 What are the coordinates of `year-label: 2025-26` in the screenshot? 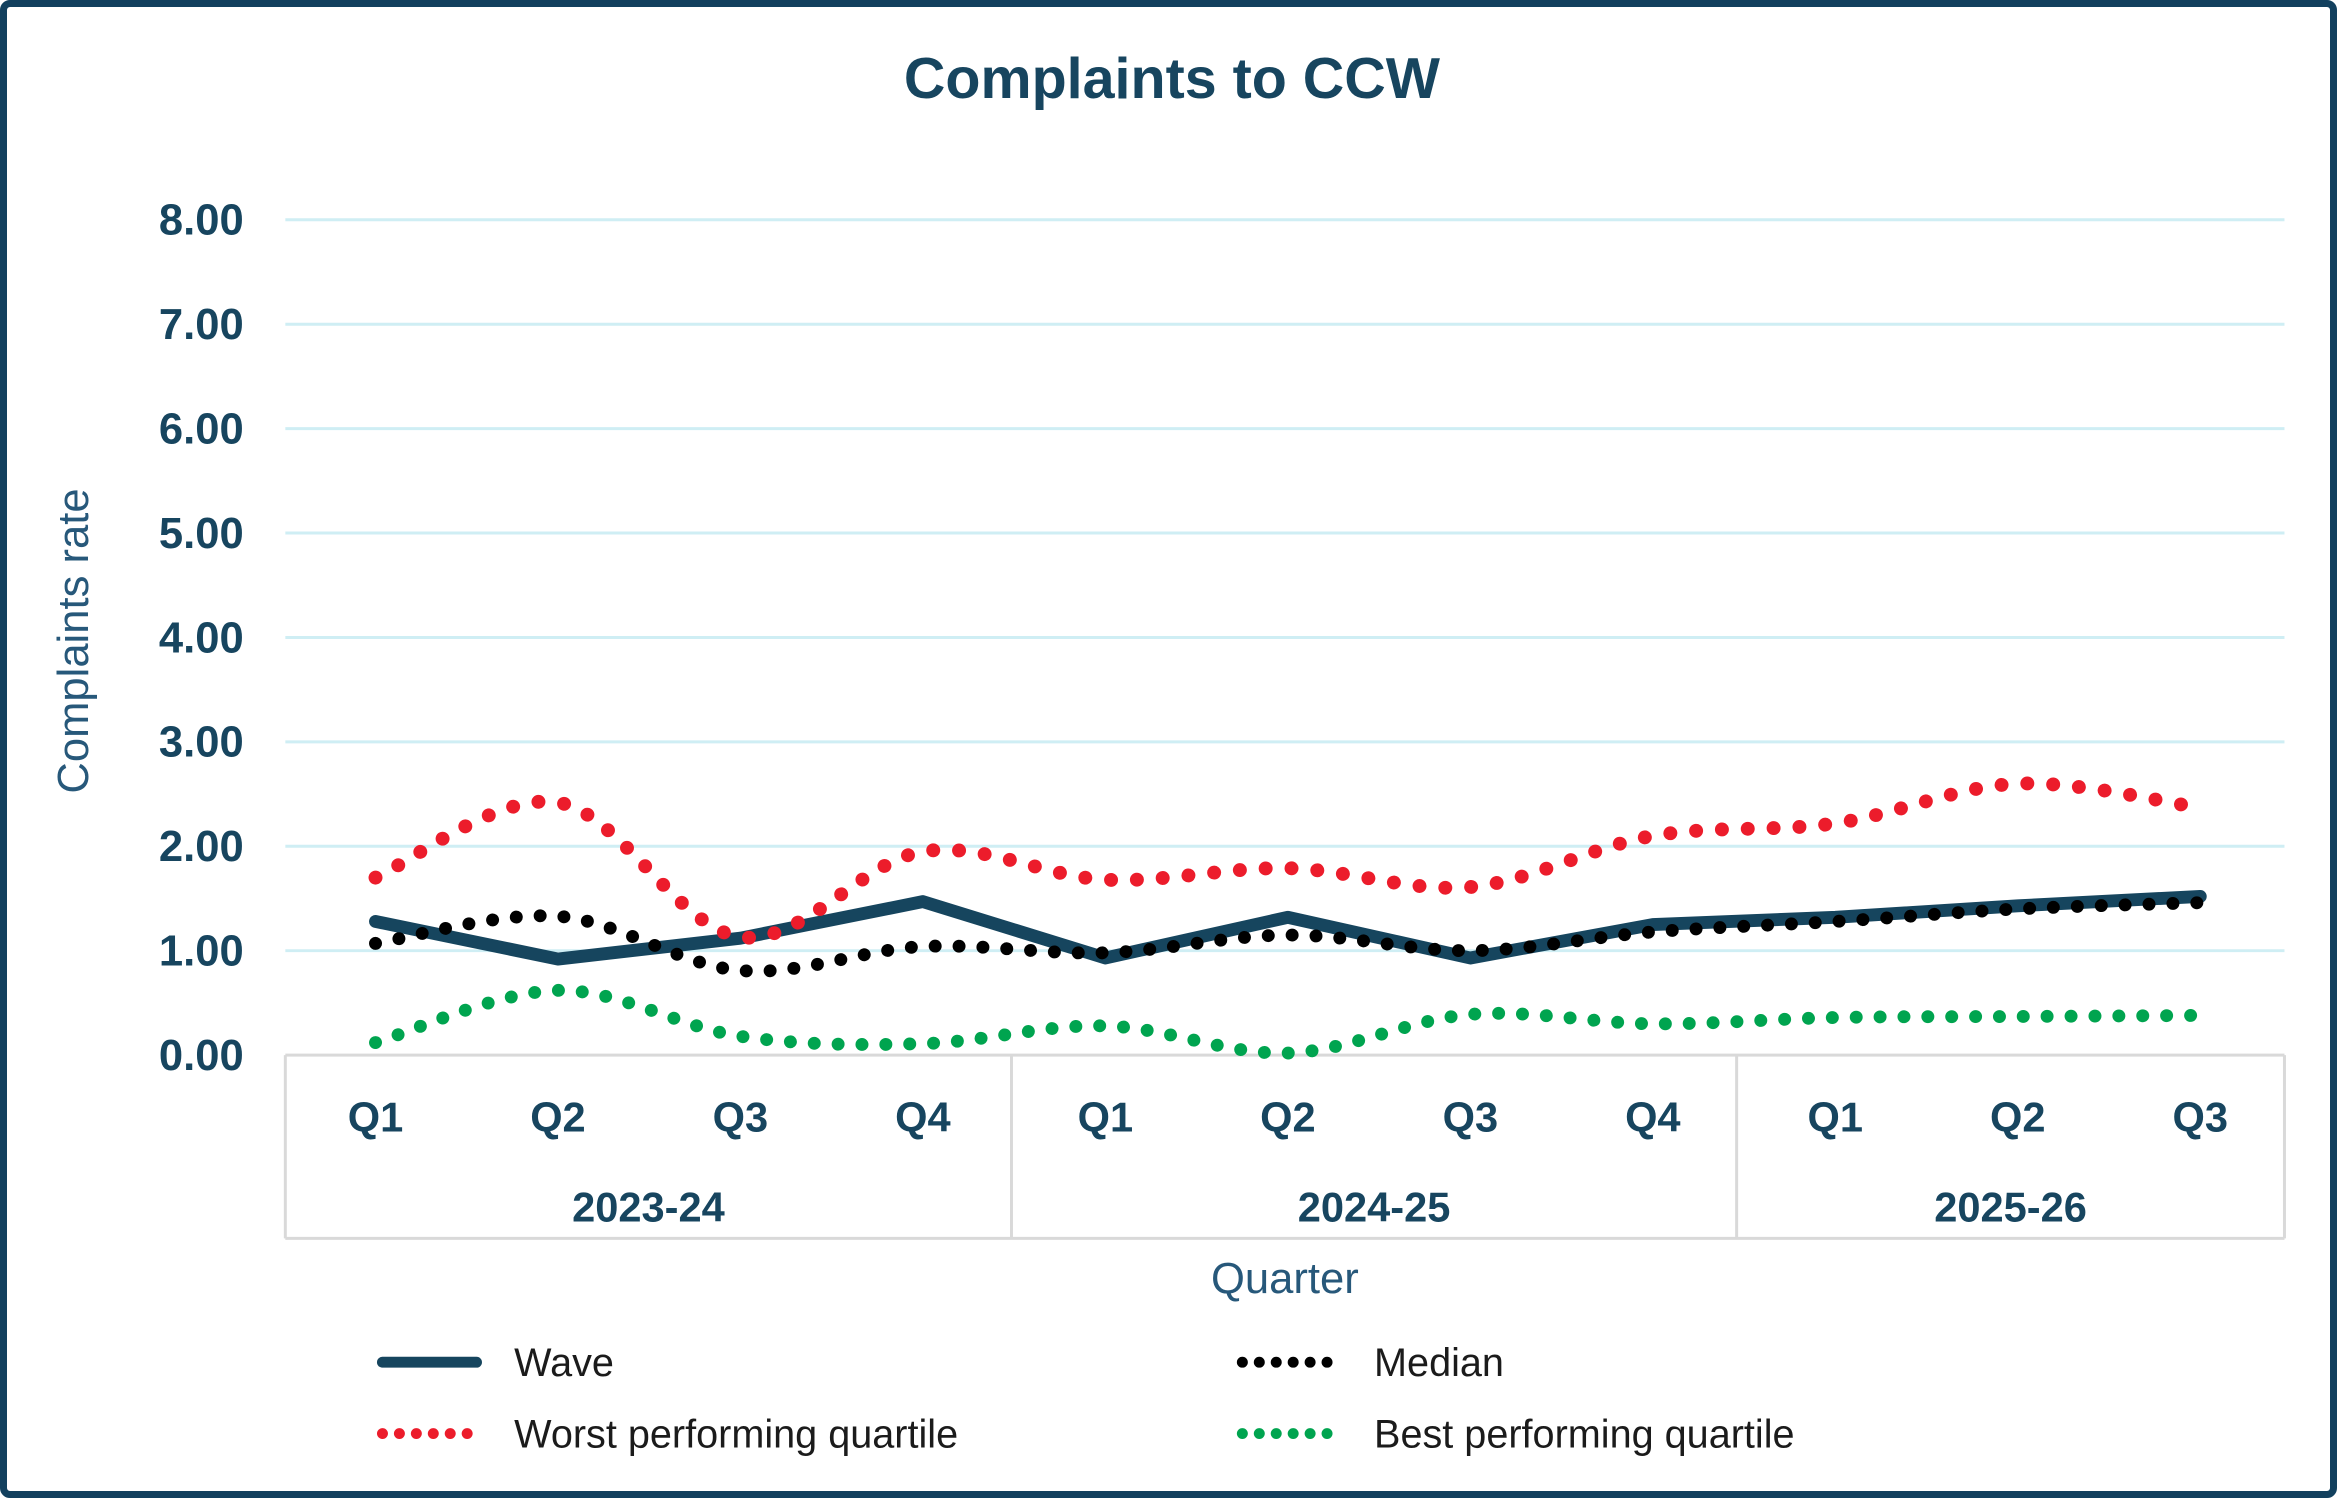 It's located at (2010, 1207).